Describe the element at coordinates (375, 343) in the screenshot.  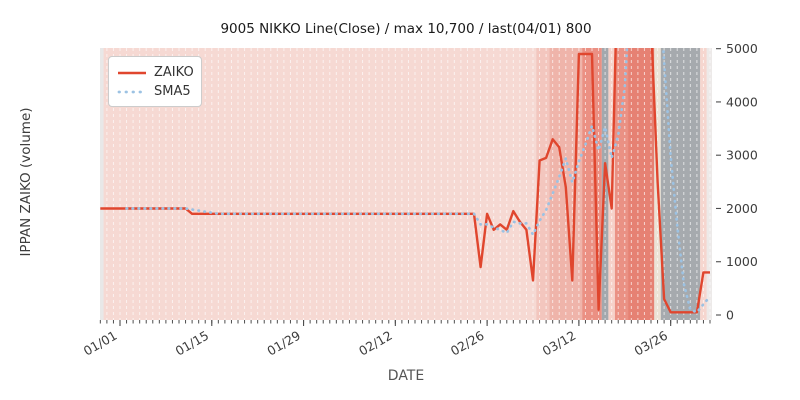
I see `x-tick-label: 02/12` at that location.